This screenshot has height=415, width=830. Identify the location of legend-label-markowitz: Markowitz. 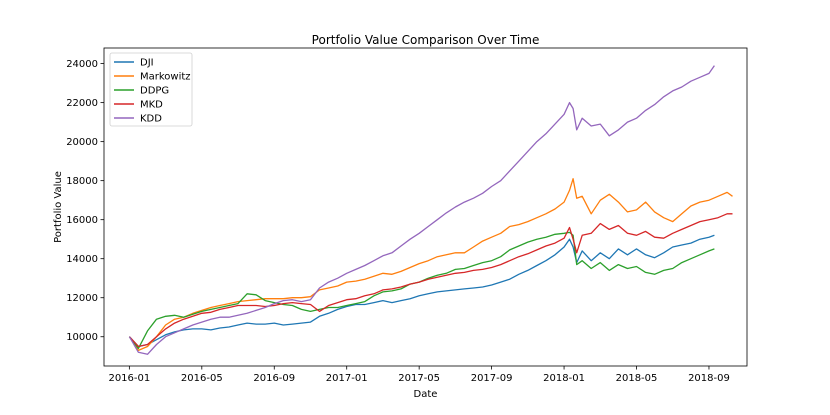
(165, 77).